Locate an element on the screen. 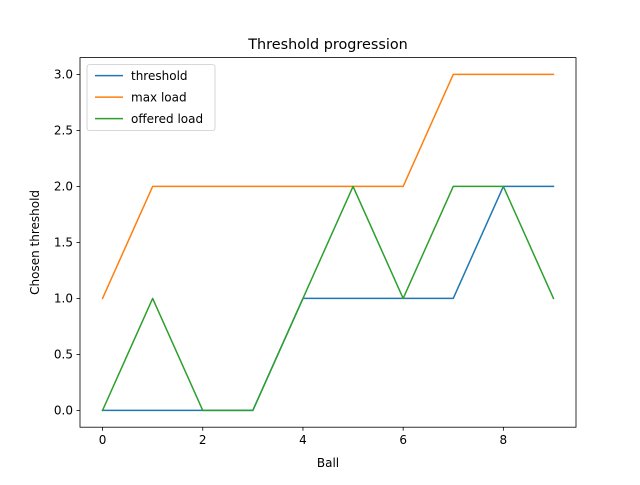 The height and width of the screenshot is (485, 640). x-tick-label: 0 is located at coordinates (103, 440).